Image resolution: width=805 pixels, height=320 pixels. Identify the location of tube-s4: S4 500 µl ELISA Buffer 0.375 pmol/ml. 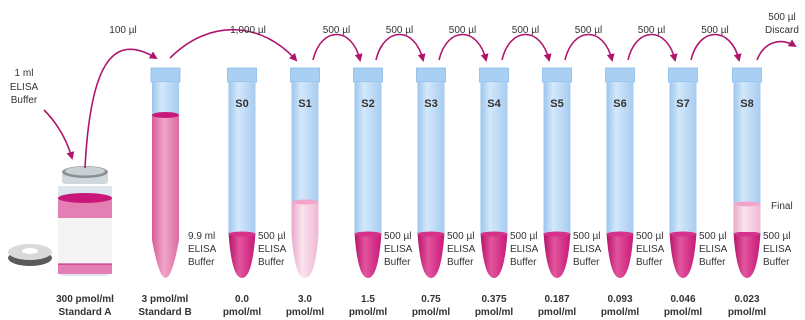
(507, 192).